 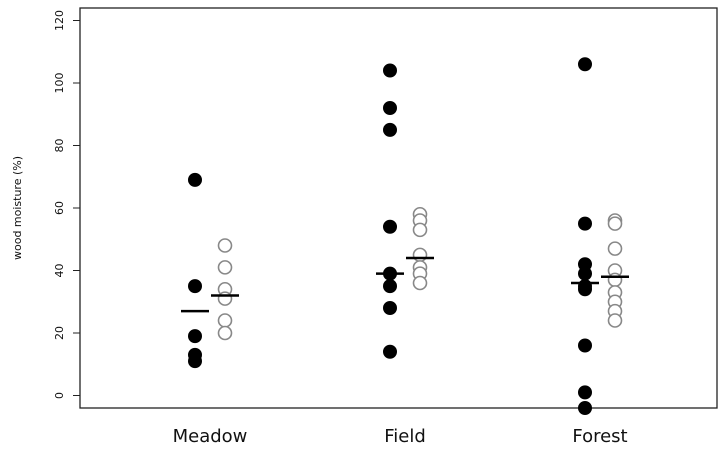 What do you see at coordinates (405, 436) in the screenshot?
I see `x-tick-label: Field` at bounding box center [405, 436].